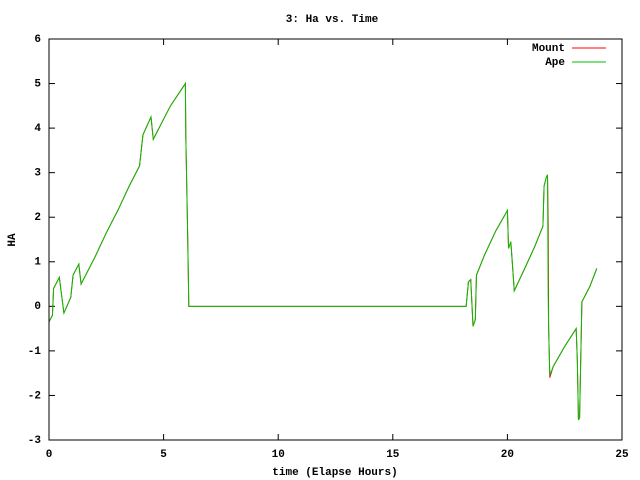 The width and height of the screenshot is (640, 480). Describe the element at coordinates (622, 455) in the screenshot. I see `x-tick-label: 25` at that location.